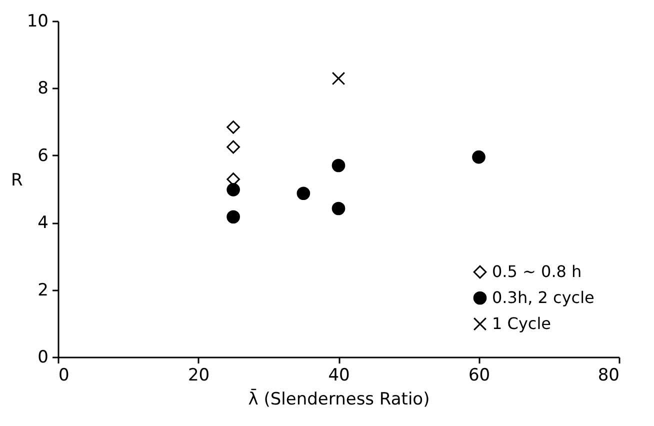 The height and width of the screenshot is (426, 654). What do you see at coordinates (609, 376) in the screenshot?
I see `x-tick-label: 80` at bounding box center [609, 376].